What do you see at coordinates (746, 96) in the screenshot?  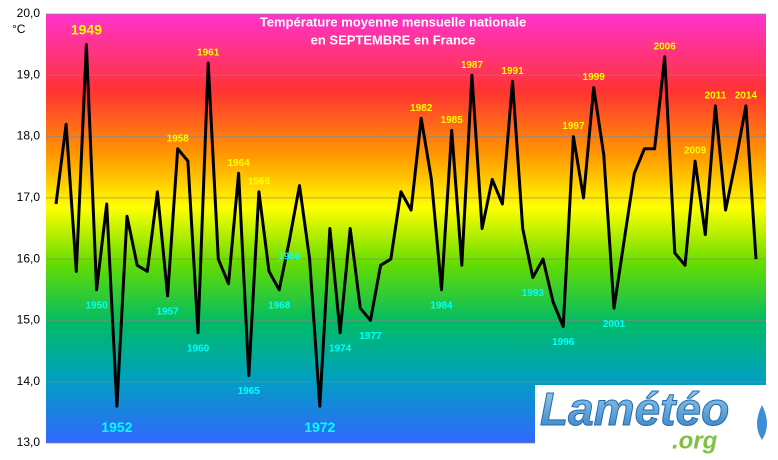 I see `year-label: 2014` at bounding box center [746, 96].